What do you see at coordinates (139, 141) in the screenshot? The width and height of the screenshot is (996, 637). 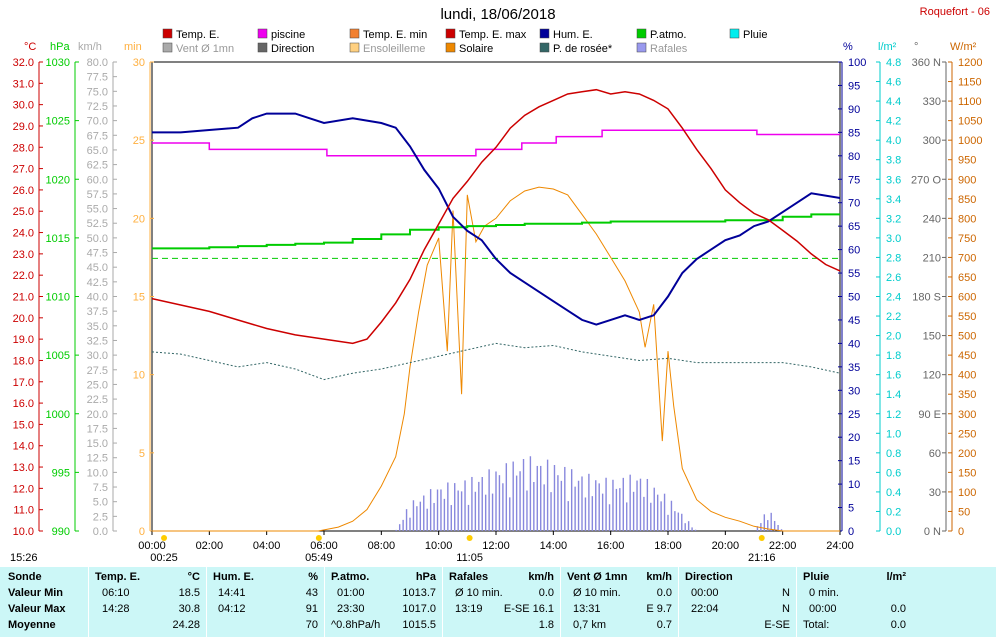 I see `sun-tick-label: 25` at bounding box center [139, 141].